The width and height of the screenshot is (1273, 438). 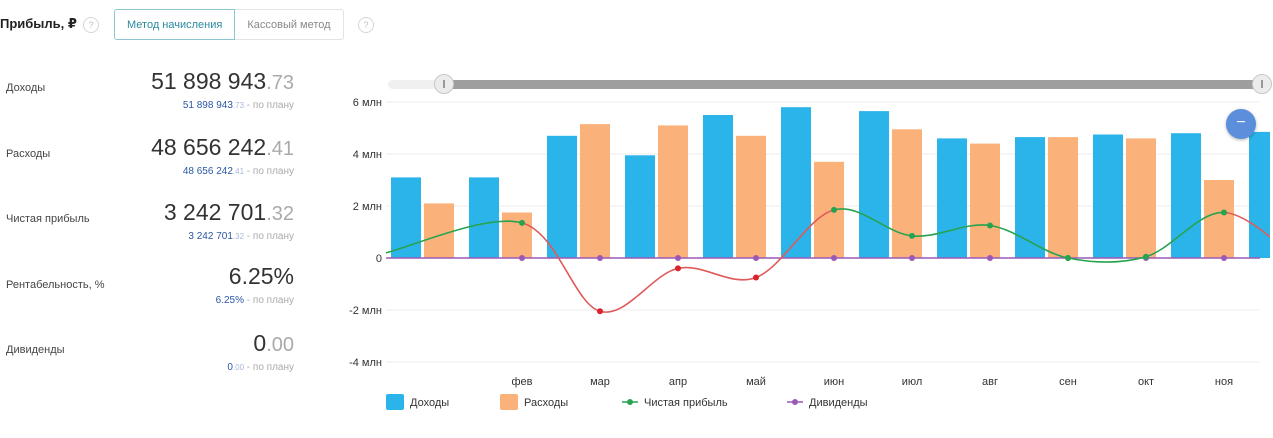 What do you see at coordinates (48, 219) in the screenshot?
I see `metric-label: Чистая прибыль` at bounding box center [48, 219].